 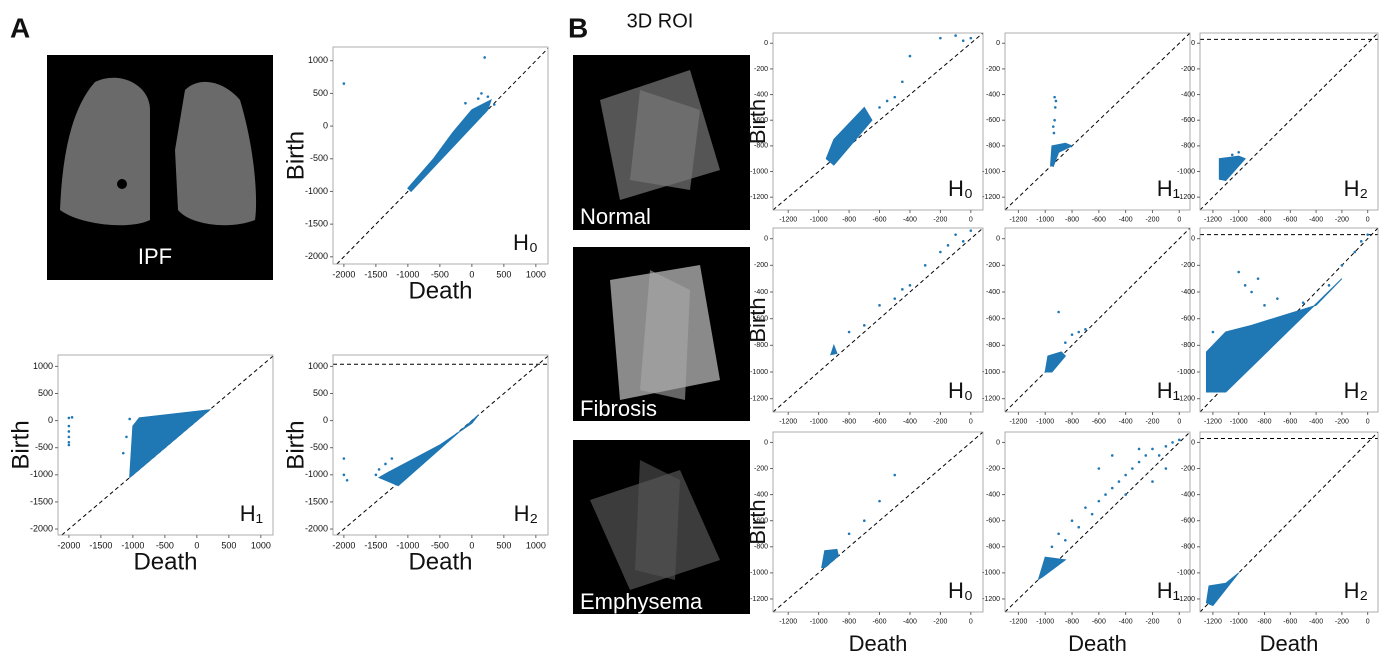 What do you see at coordinates (1356, 390) in the screenshot?
I see `homology-label: H₂` at bounding box center [1356, 390].